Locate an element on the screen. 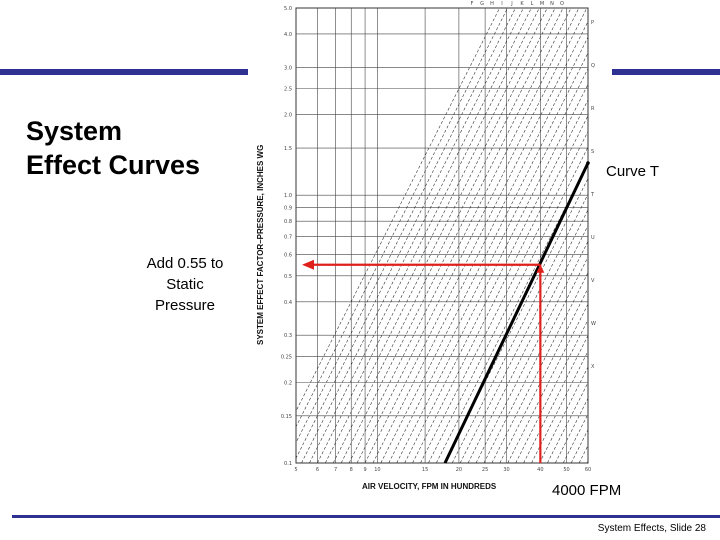 This screenshot has width=720, height=540. x-tick-label: 5 is located at coordinates (295, 470).